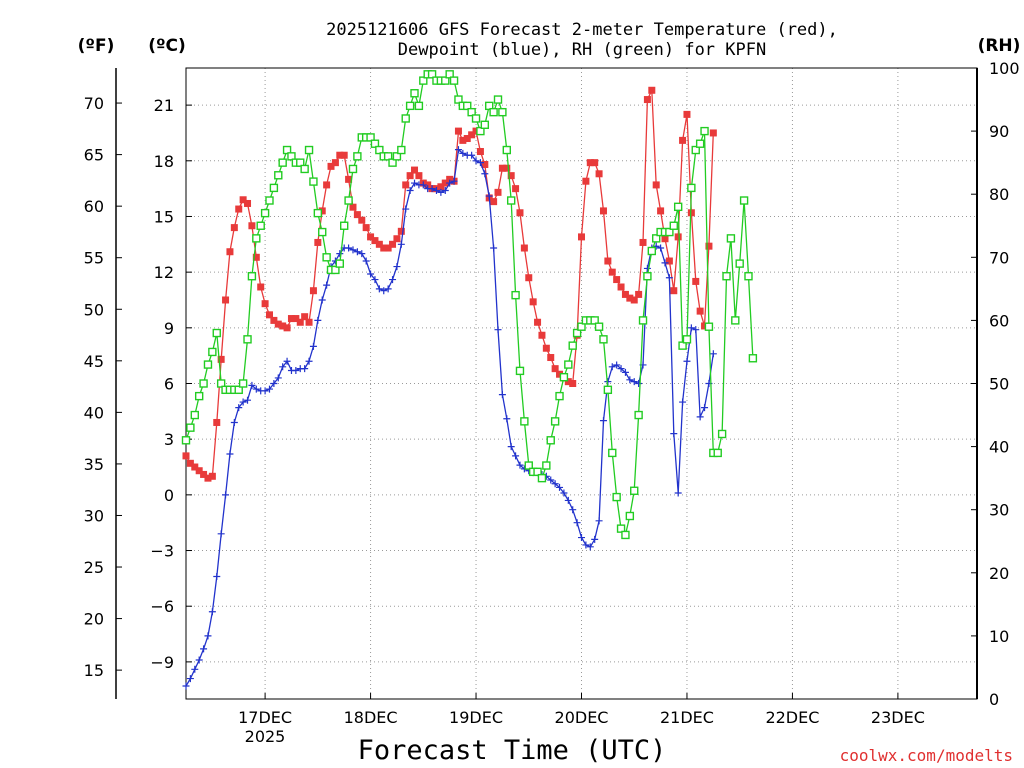  I want to click on rh-tick-label: 40, so click(999, 447).